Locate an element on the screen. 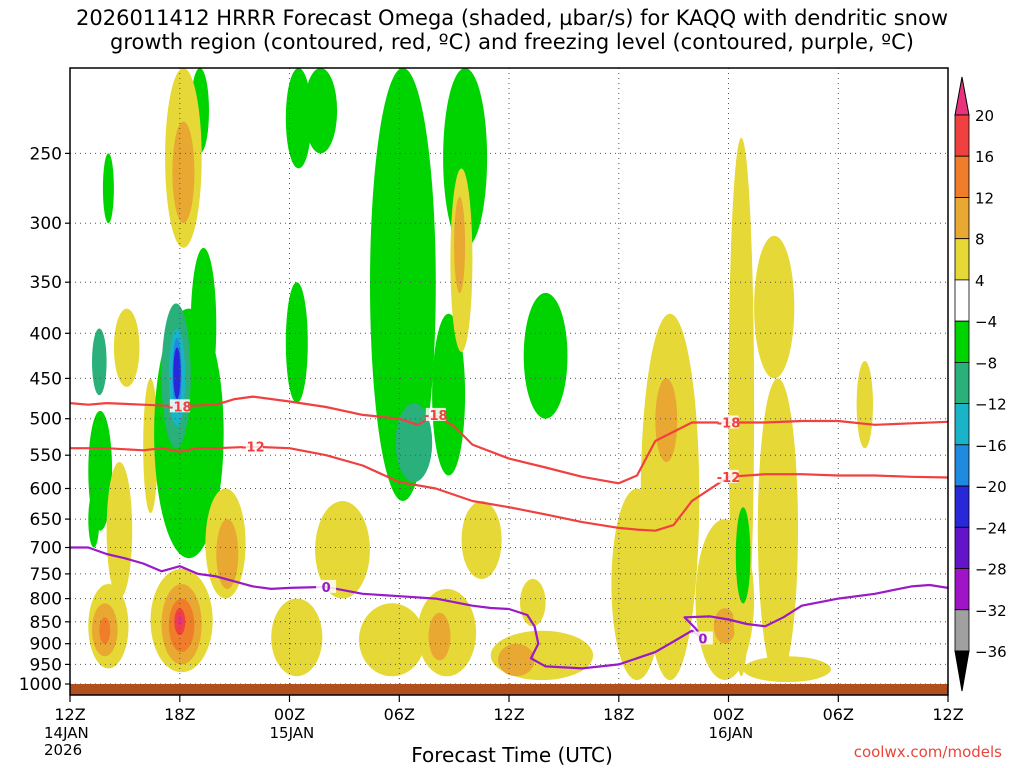 The height and width of the screenshot is (768, 1024). colorbar-label-11: −28 is located at coordinates (991, 570).